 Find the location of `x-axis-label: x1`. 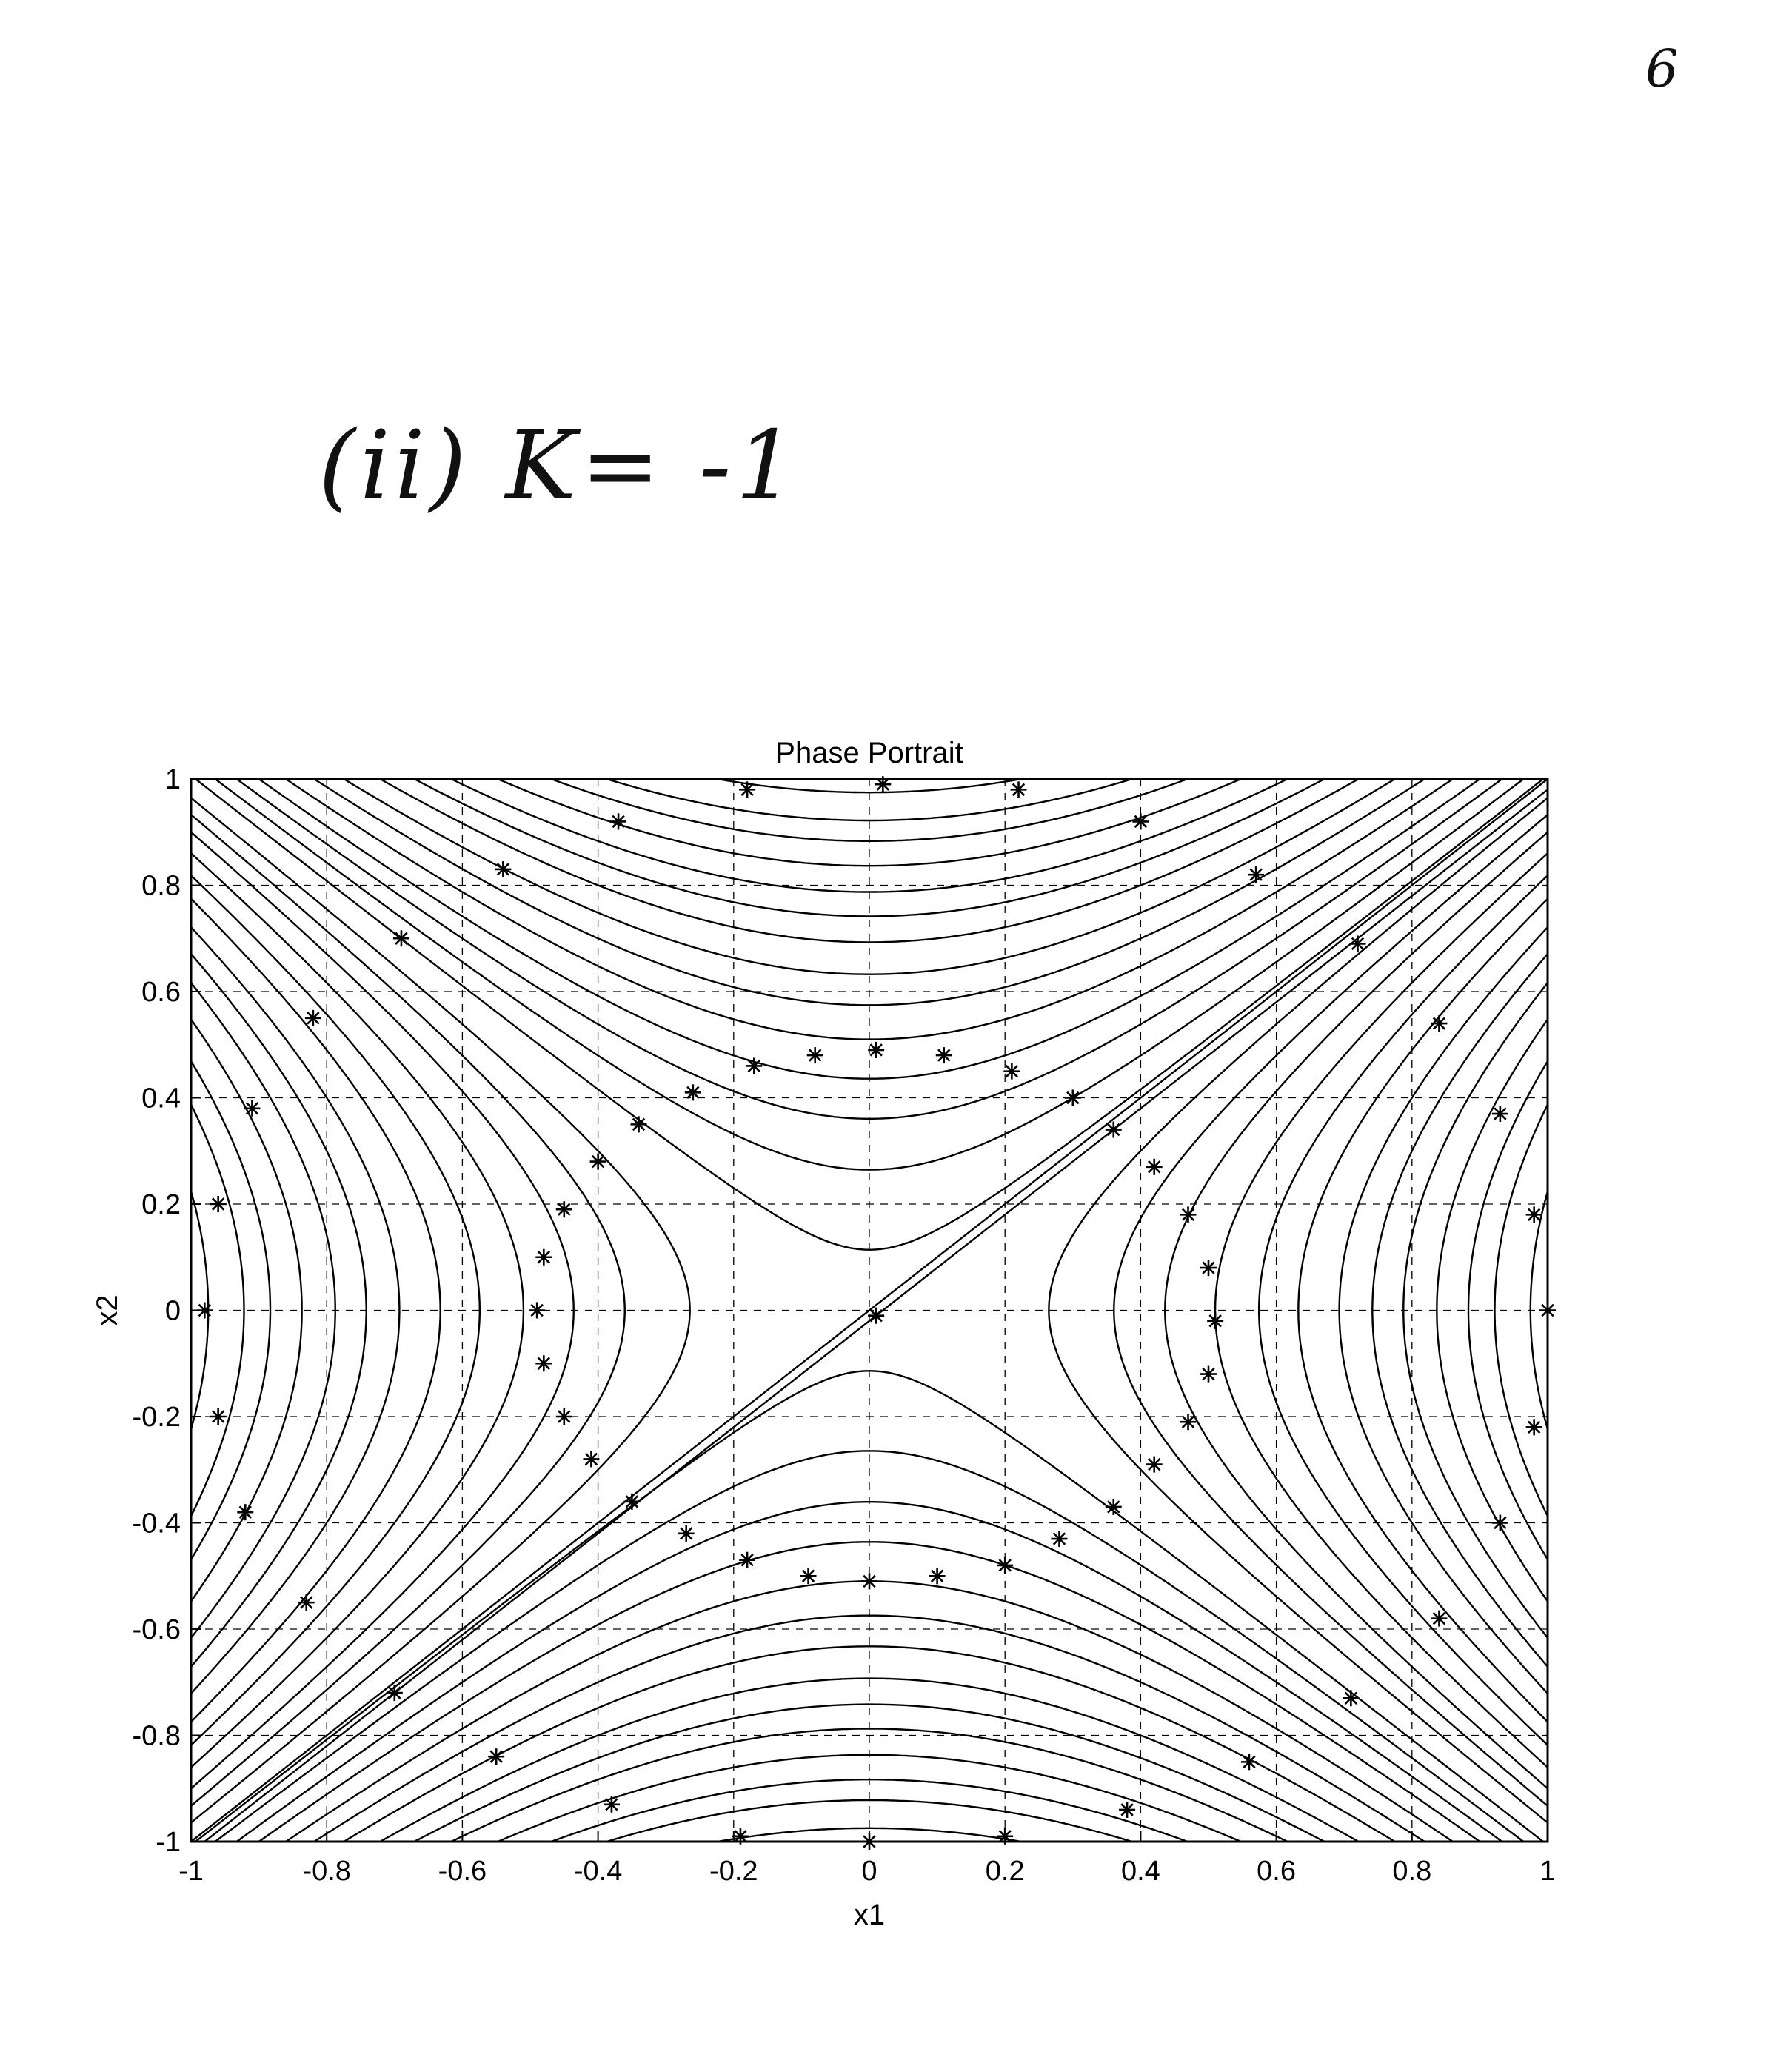

x-axis-label: x1 is located at coordinates (869, 1915).